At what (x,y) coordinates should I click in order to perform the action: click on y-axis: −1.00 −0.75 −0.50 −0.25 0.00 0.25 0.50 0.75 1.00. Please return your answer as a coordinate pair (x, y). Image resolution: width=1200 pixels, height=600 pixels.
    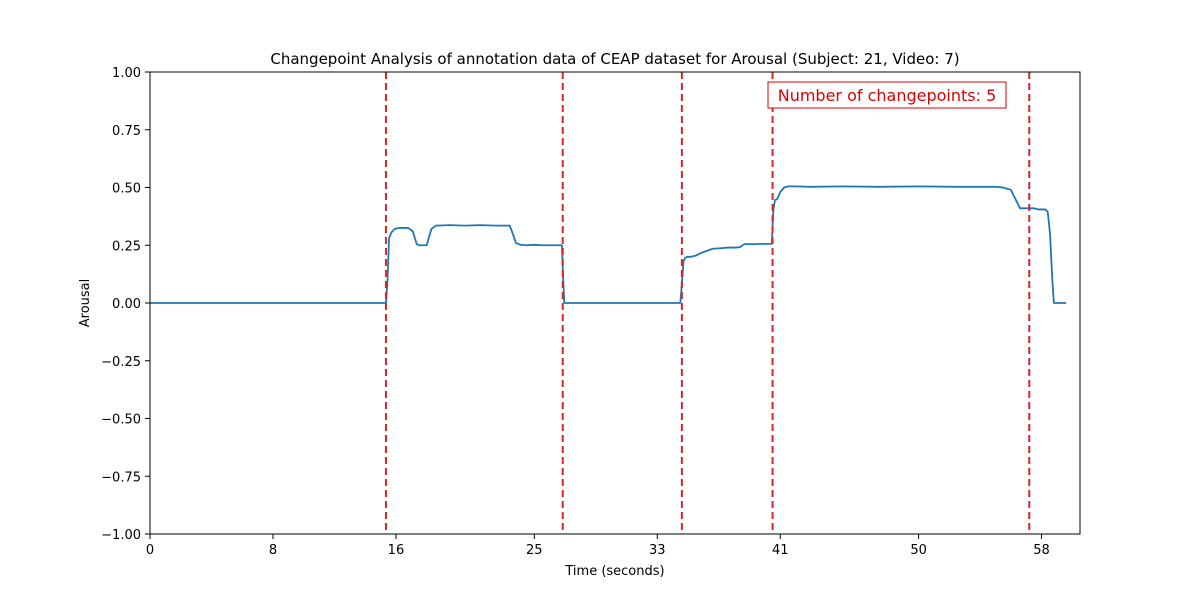
    Looking at the image, I should click on (125, 304).